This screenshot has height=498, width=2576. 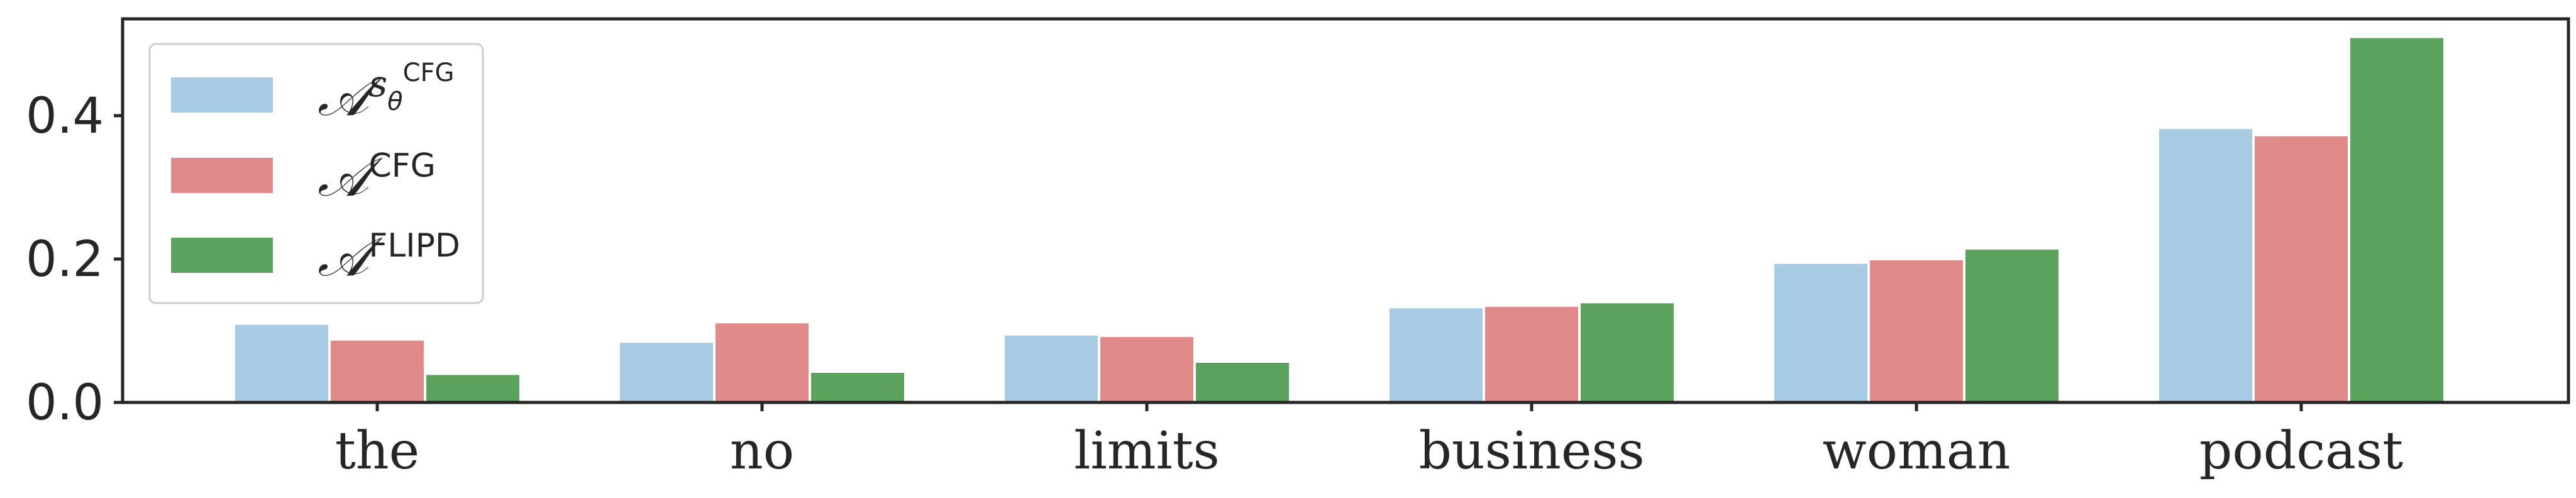 What do you see at coordinates (2301, 451) in the screenshot?
I see `x-tick-label-podcast: podcast` at bounding box center [2301, 451].